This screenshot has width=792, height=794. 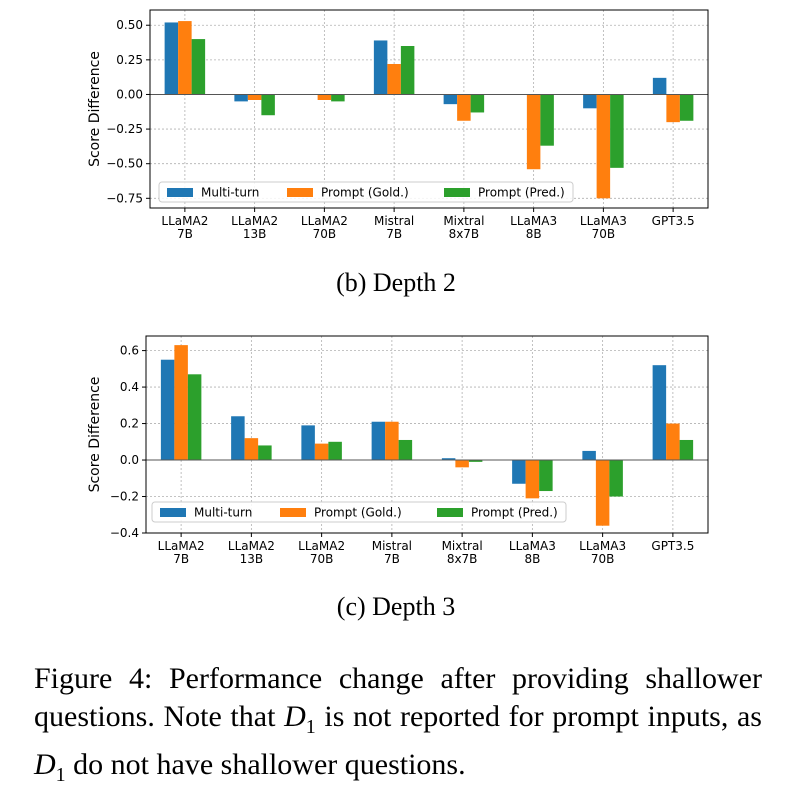 I want to click on y-tick-label: 0.50, so click(x=129, y=25).